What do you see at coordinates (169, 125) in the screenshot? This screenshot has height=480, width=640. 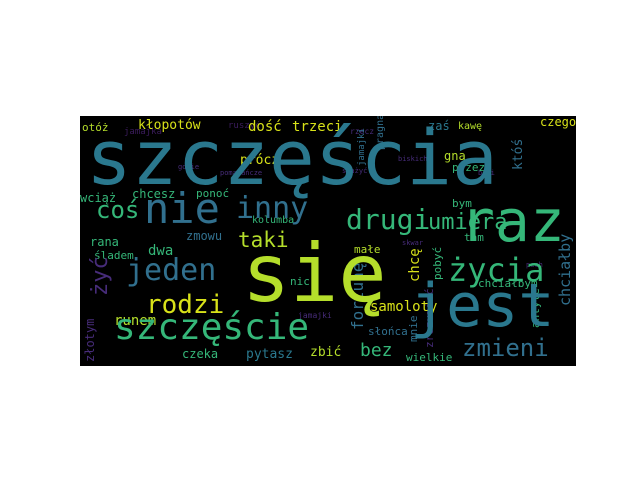 I see `cloud-word: kłopotów` at bounding box center [169, 125].